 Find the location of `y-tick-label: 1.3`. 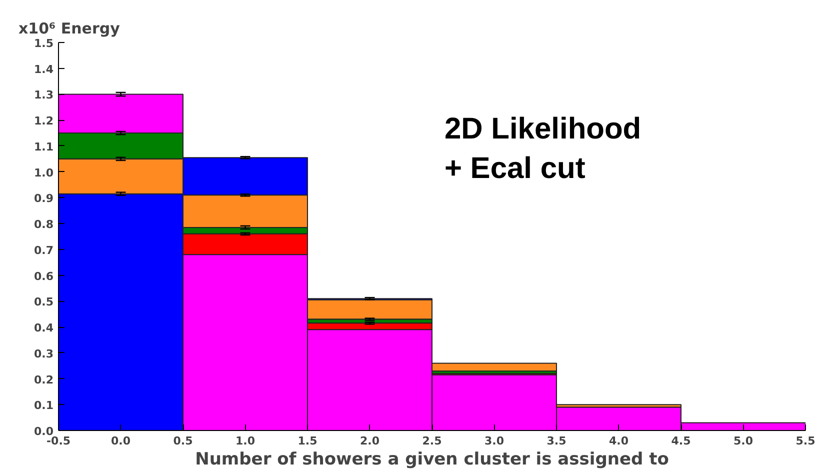

y-tick-label: 1.3 is located at coordinates (44, 95).